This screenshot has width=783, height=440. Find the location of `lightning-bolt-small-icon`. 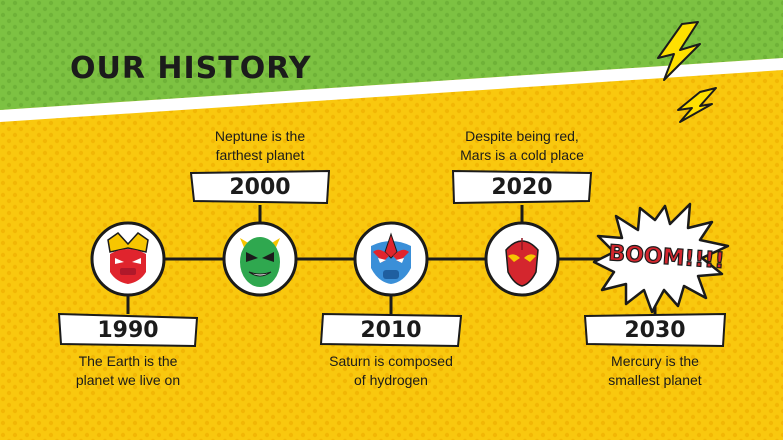

lightning-bolt-small-icon is located at coordinates (697, 105).